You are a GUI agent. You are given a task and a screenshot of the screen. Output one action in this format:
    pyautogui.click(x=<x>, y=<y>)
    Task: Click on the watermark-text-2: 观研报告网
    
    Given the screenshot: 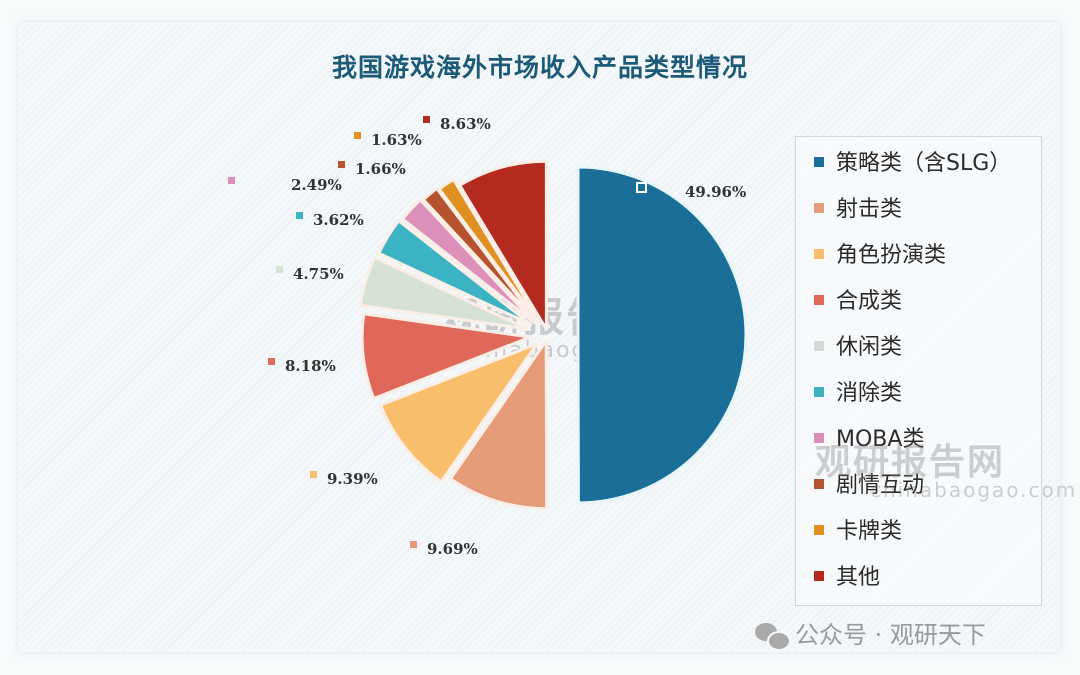 What is the action you would take?
    pyautogui.click(x=910, y=462)
    